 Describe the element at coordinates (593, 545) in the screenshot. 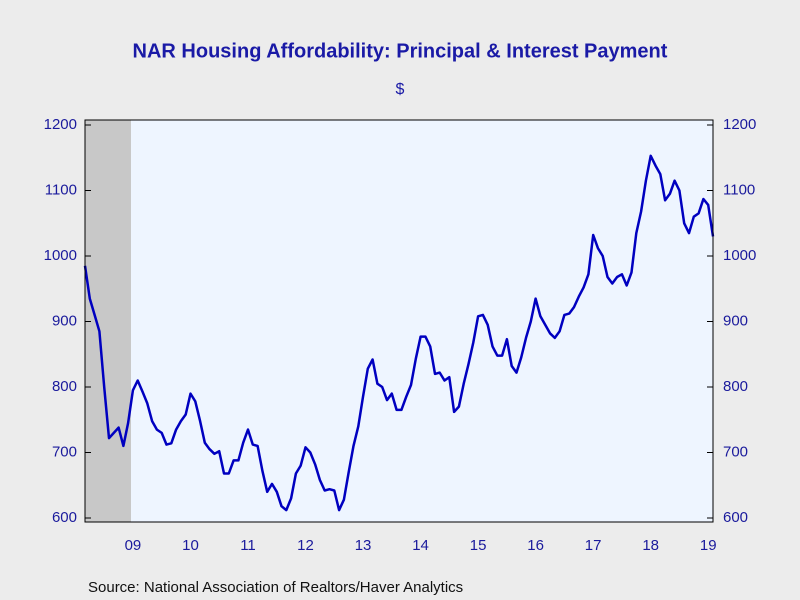

I see `x-tick-label: 17` at that location.